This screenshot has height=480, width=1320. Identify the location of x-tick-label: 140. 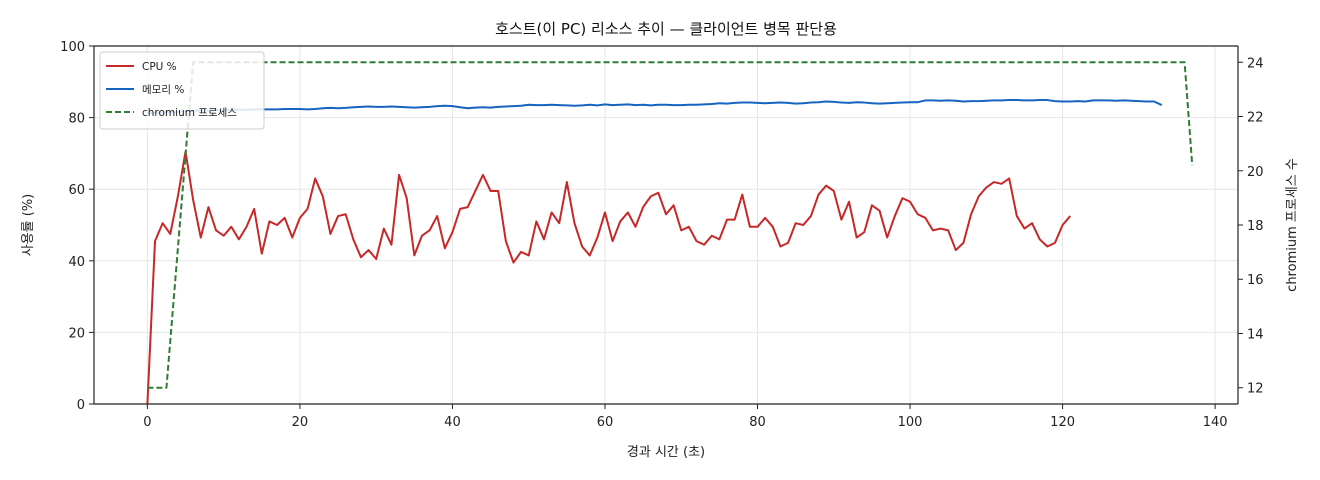
(1215, 422).